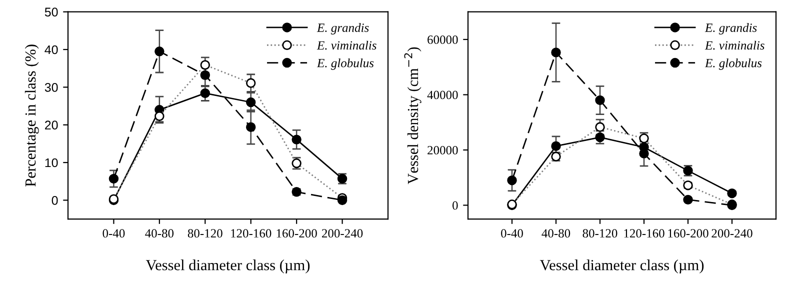 This screenshot has height=296, width=800. I want to click on y-tick-label: 20, so click(51, 125).